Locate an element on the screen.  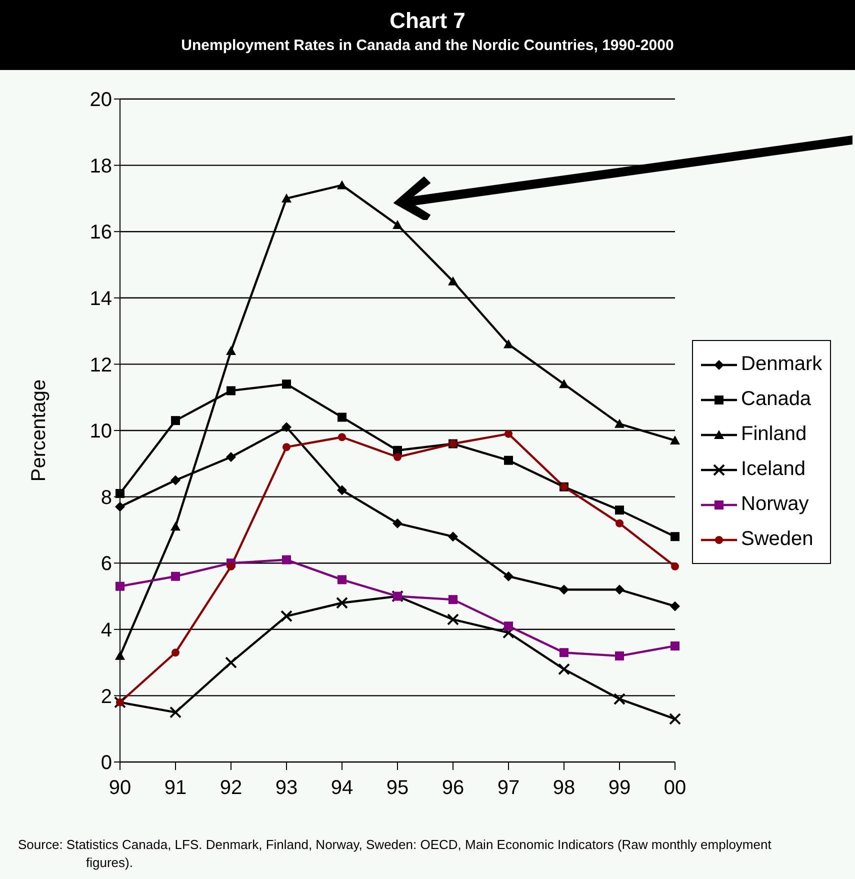
y-tick-label: 12 is located at coordinates (101, 365).